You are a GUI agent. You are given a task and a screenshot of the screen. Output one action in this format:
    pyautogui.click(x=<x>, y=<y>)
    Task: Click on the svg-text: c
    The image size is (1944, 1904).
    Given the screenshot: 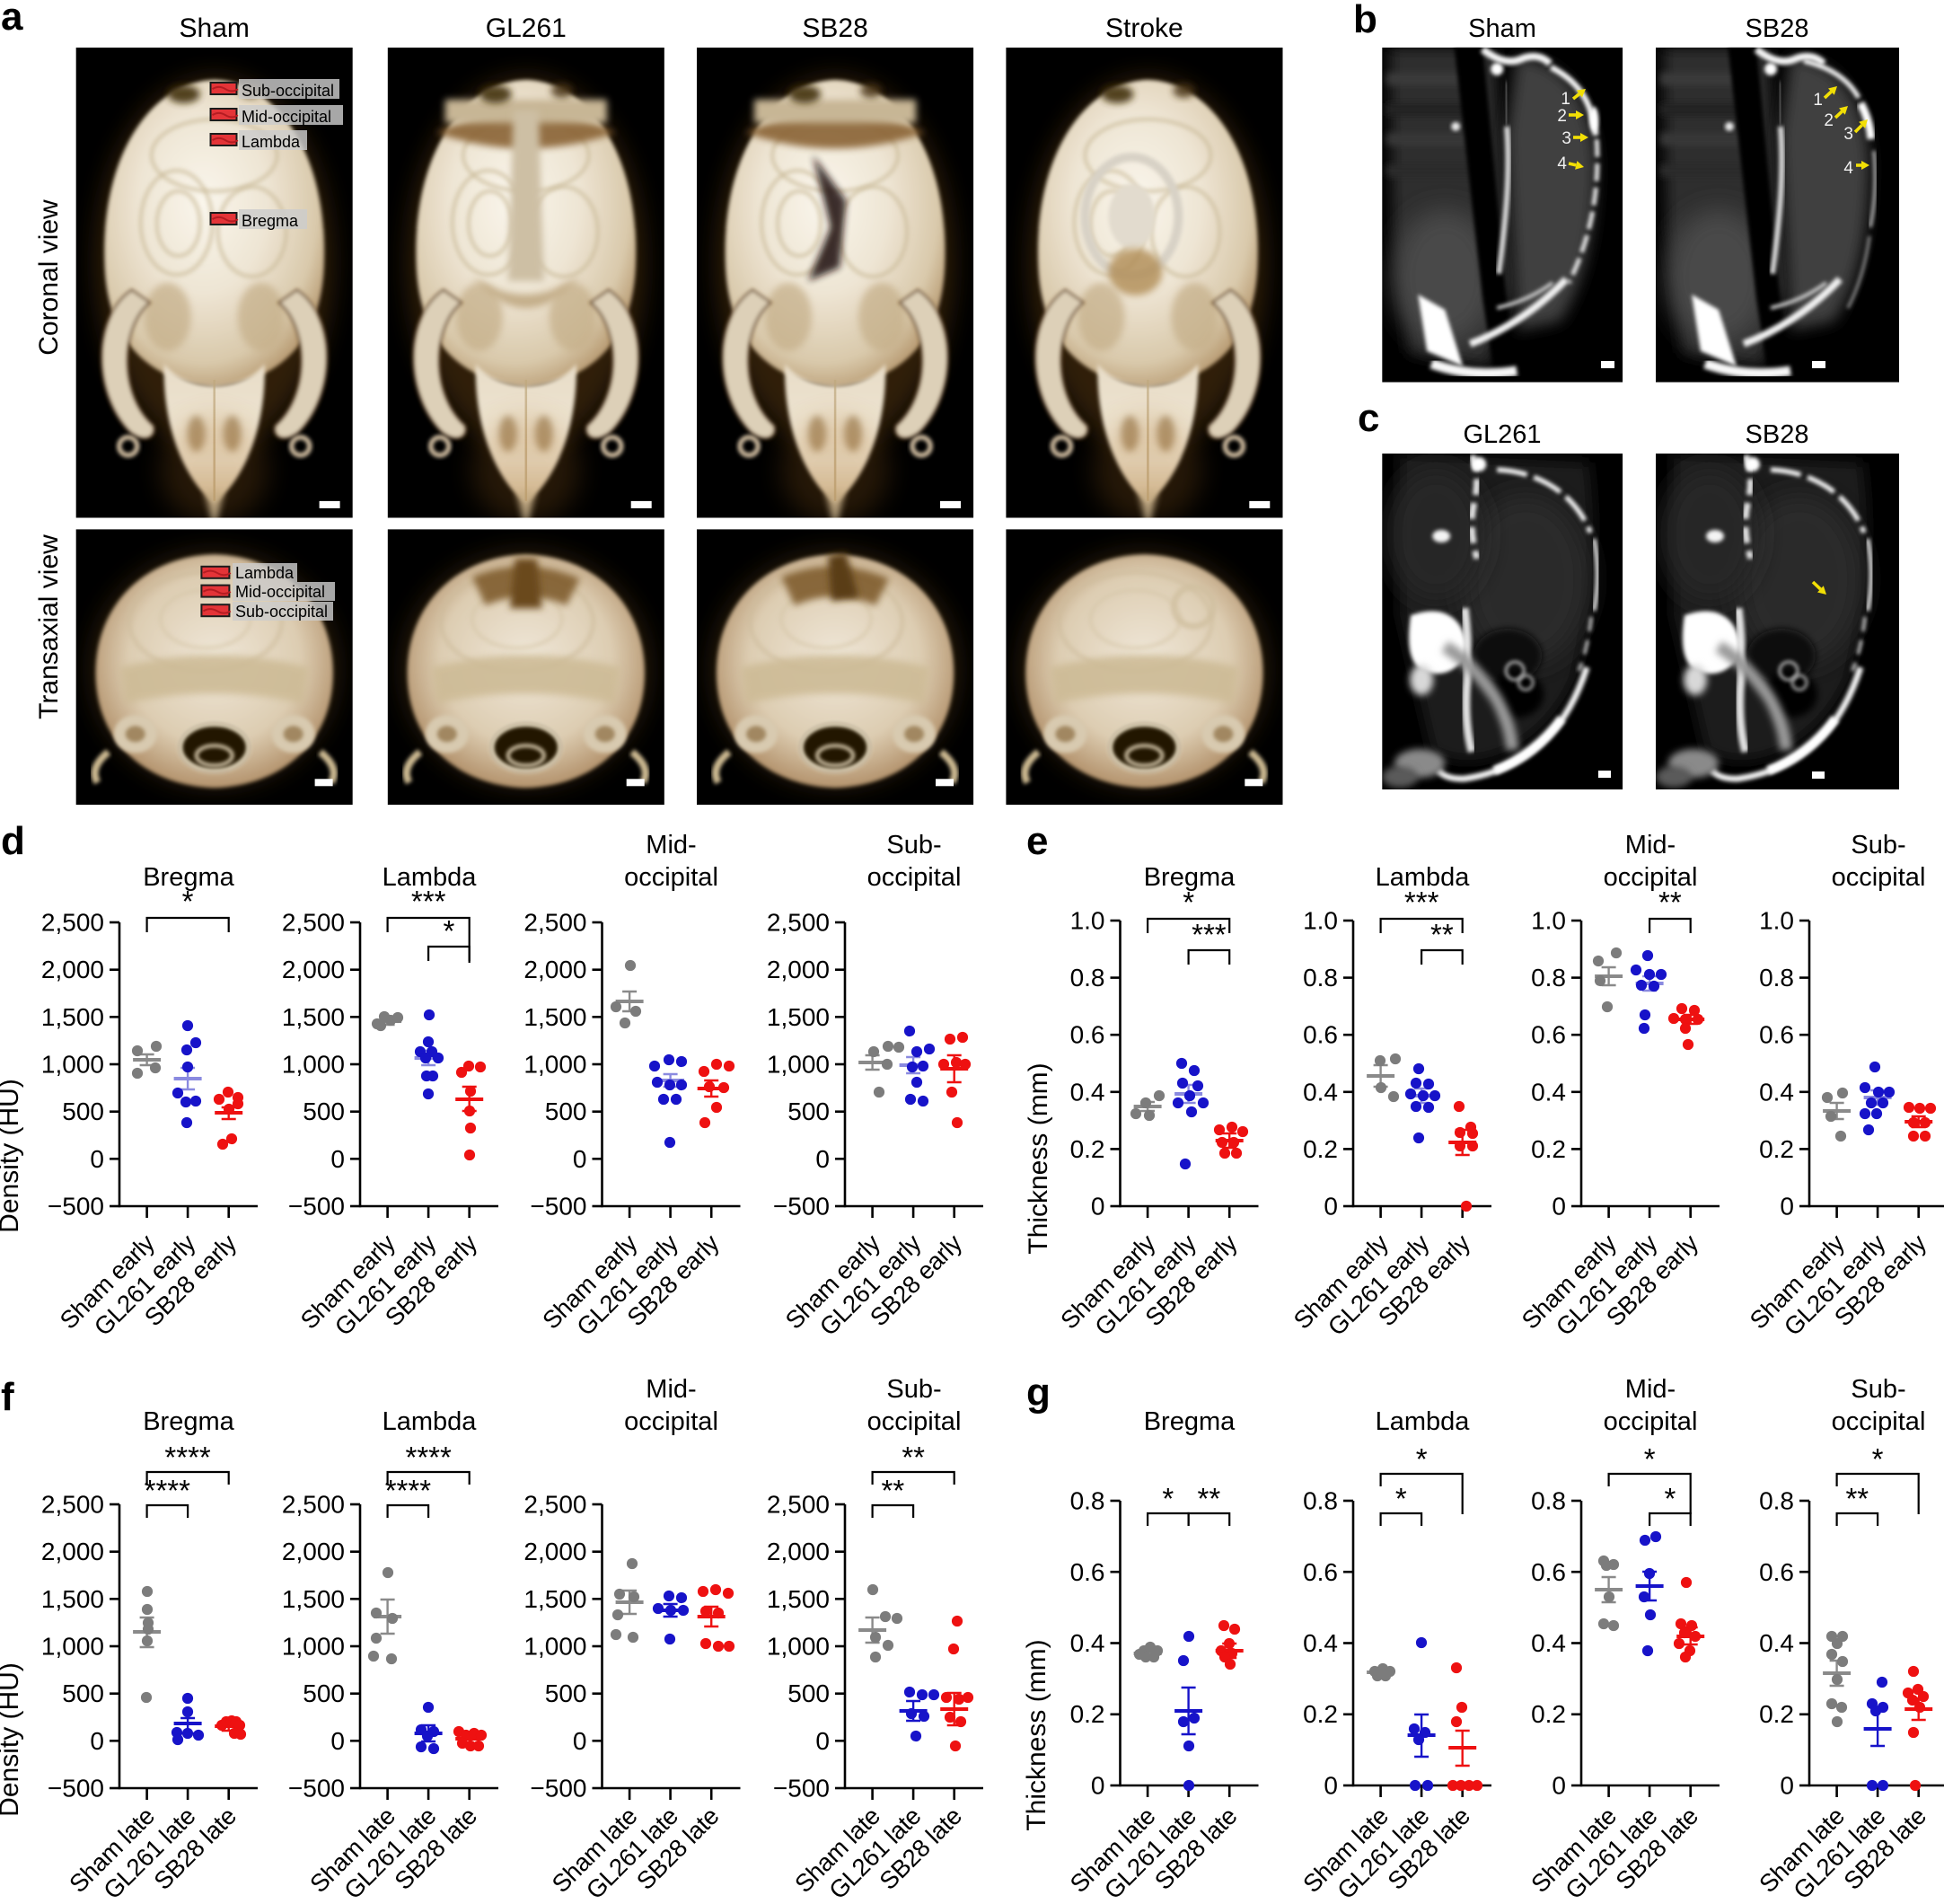 What is the action you would take?
    pyautogui.click(x=1368, y=418)
    